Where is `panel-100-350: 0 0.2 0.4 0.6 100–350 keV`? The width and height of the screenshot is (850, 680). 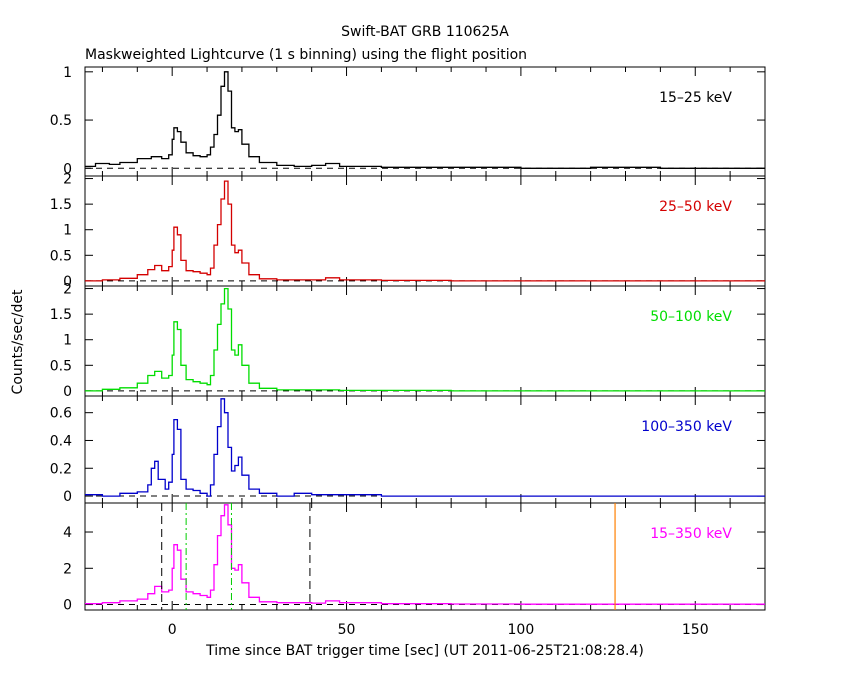
panel-100-350: 0 0.2 0.4 0.6 100–350 keV is located at coordinates (408, 450).